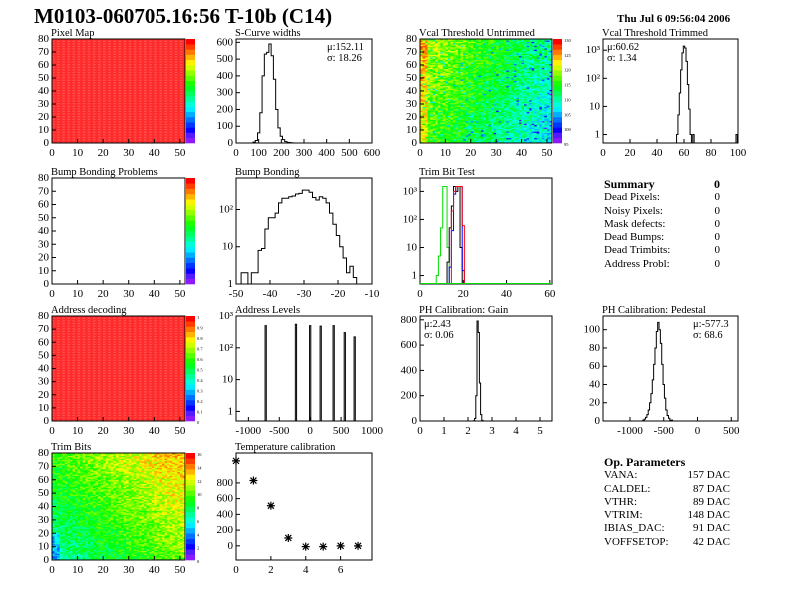 The height and width of the screenshot is (612, 792). Describe the element at coordinates (72, 33) in the screenshot. I see `chart-title: Pixel Map` at that location.